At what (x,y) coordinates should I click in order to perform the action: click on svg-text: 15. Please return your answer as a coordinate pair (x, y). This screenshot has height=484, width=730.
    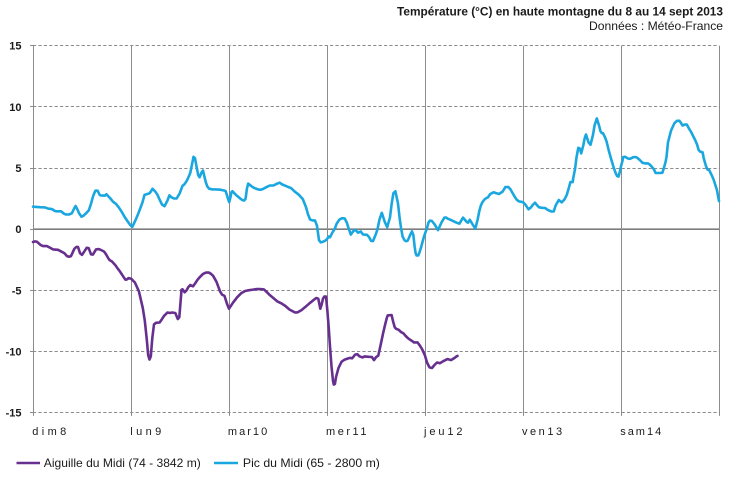
    Looking at the image, I should click on (15, 47).